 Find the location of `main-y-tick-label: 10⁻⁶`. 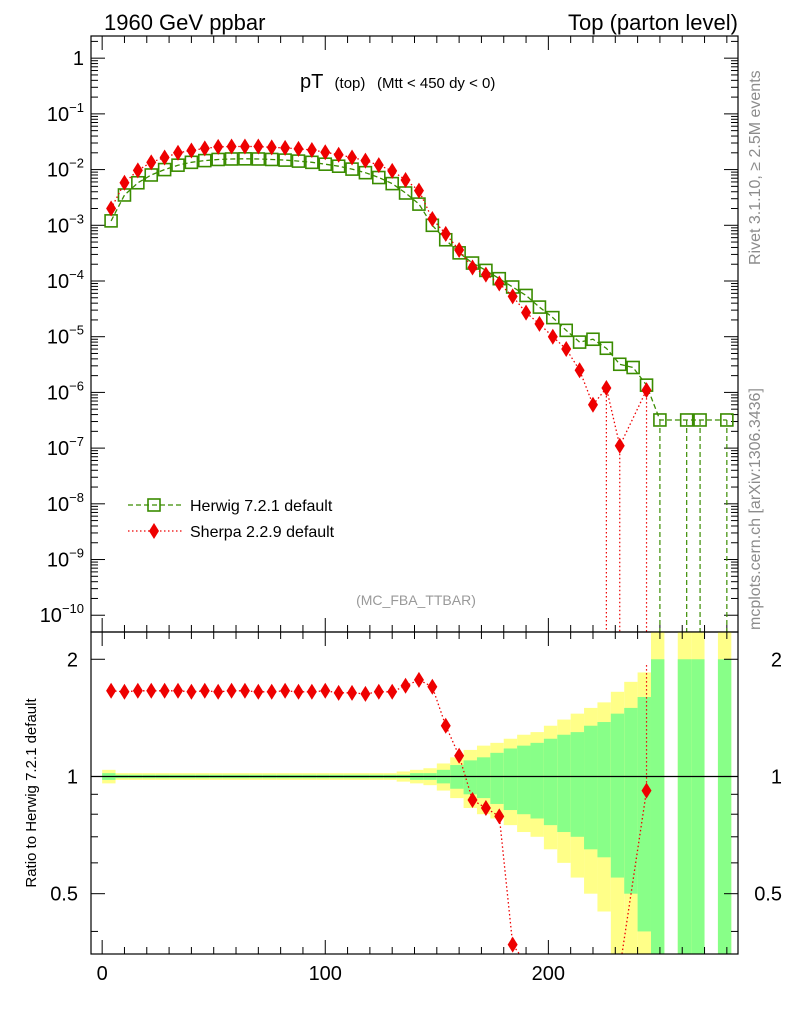

main-y-tick-label: 10⁻⁶ is located at coordinates (65, 391).